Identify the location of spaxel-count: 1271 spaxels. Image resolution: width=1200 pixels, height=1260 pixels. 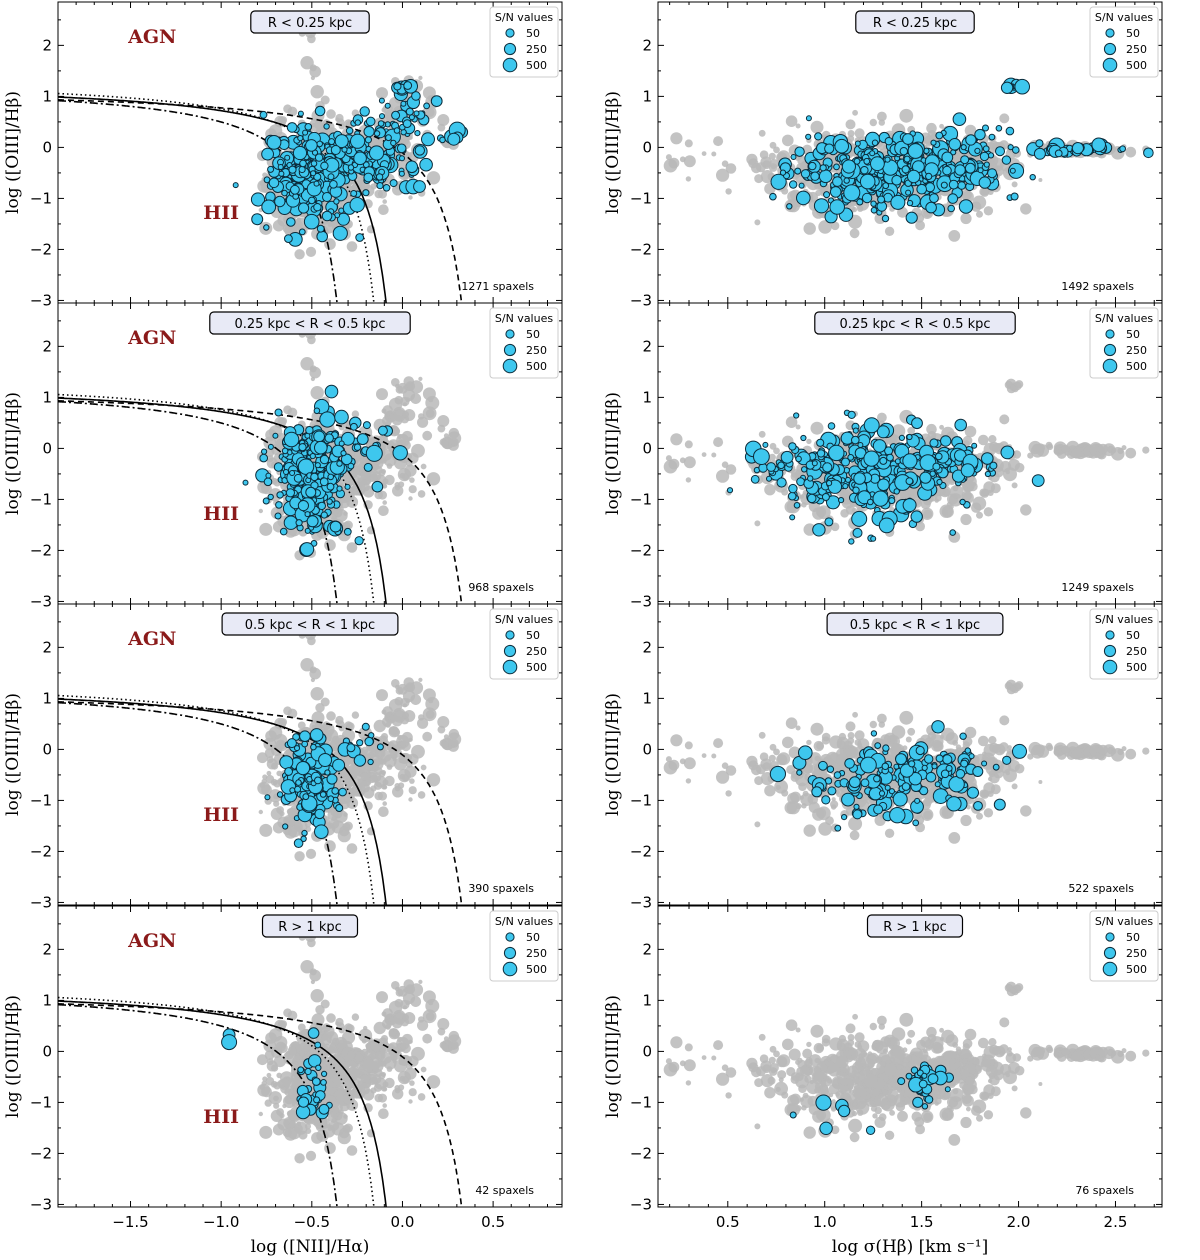
(497, 286).